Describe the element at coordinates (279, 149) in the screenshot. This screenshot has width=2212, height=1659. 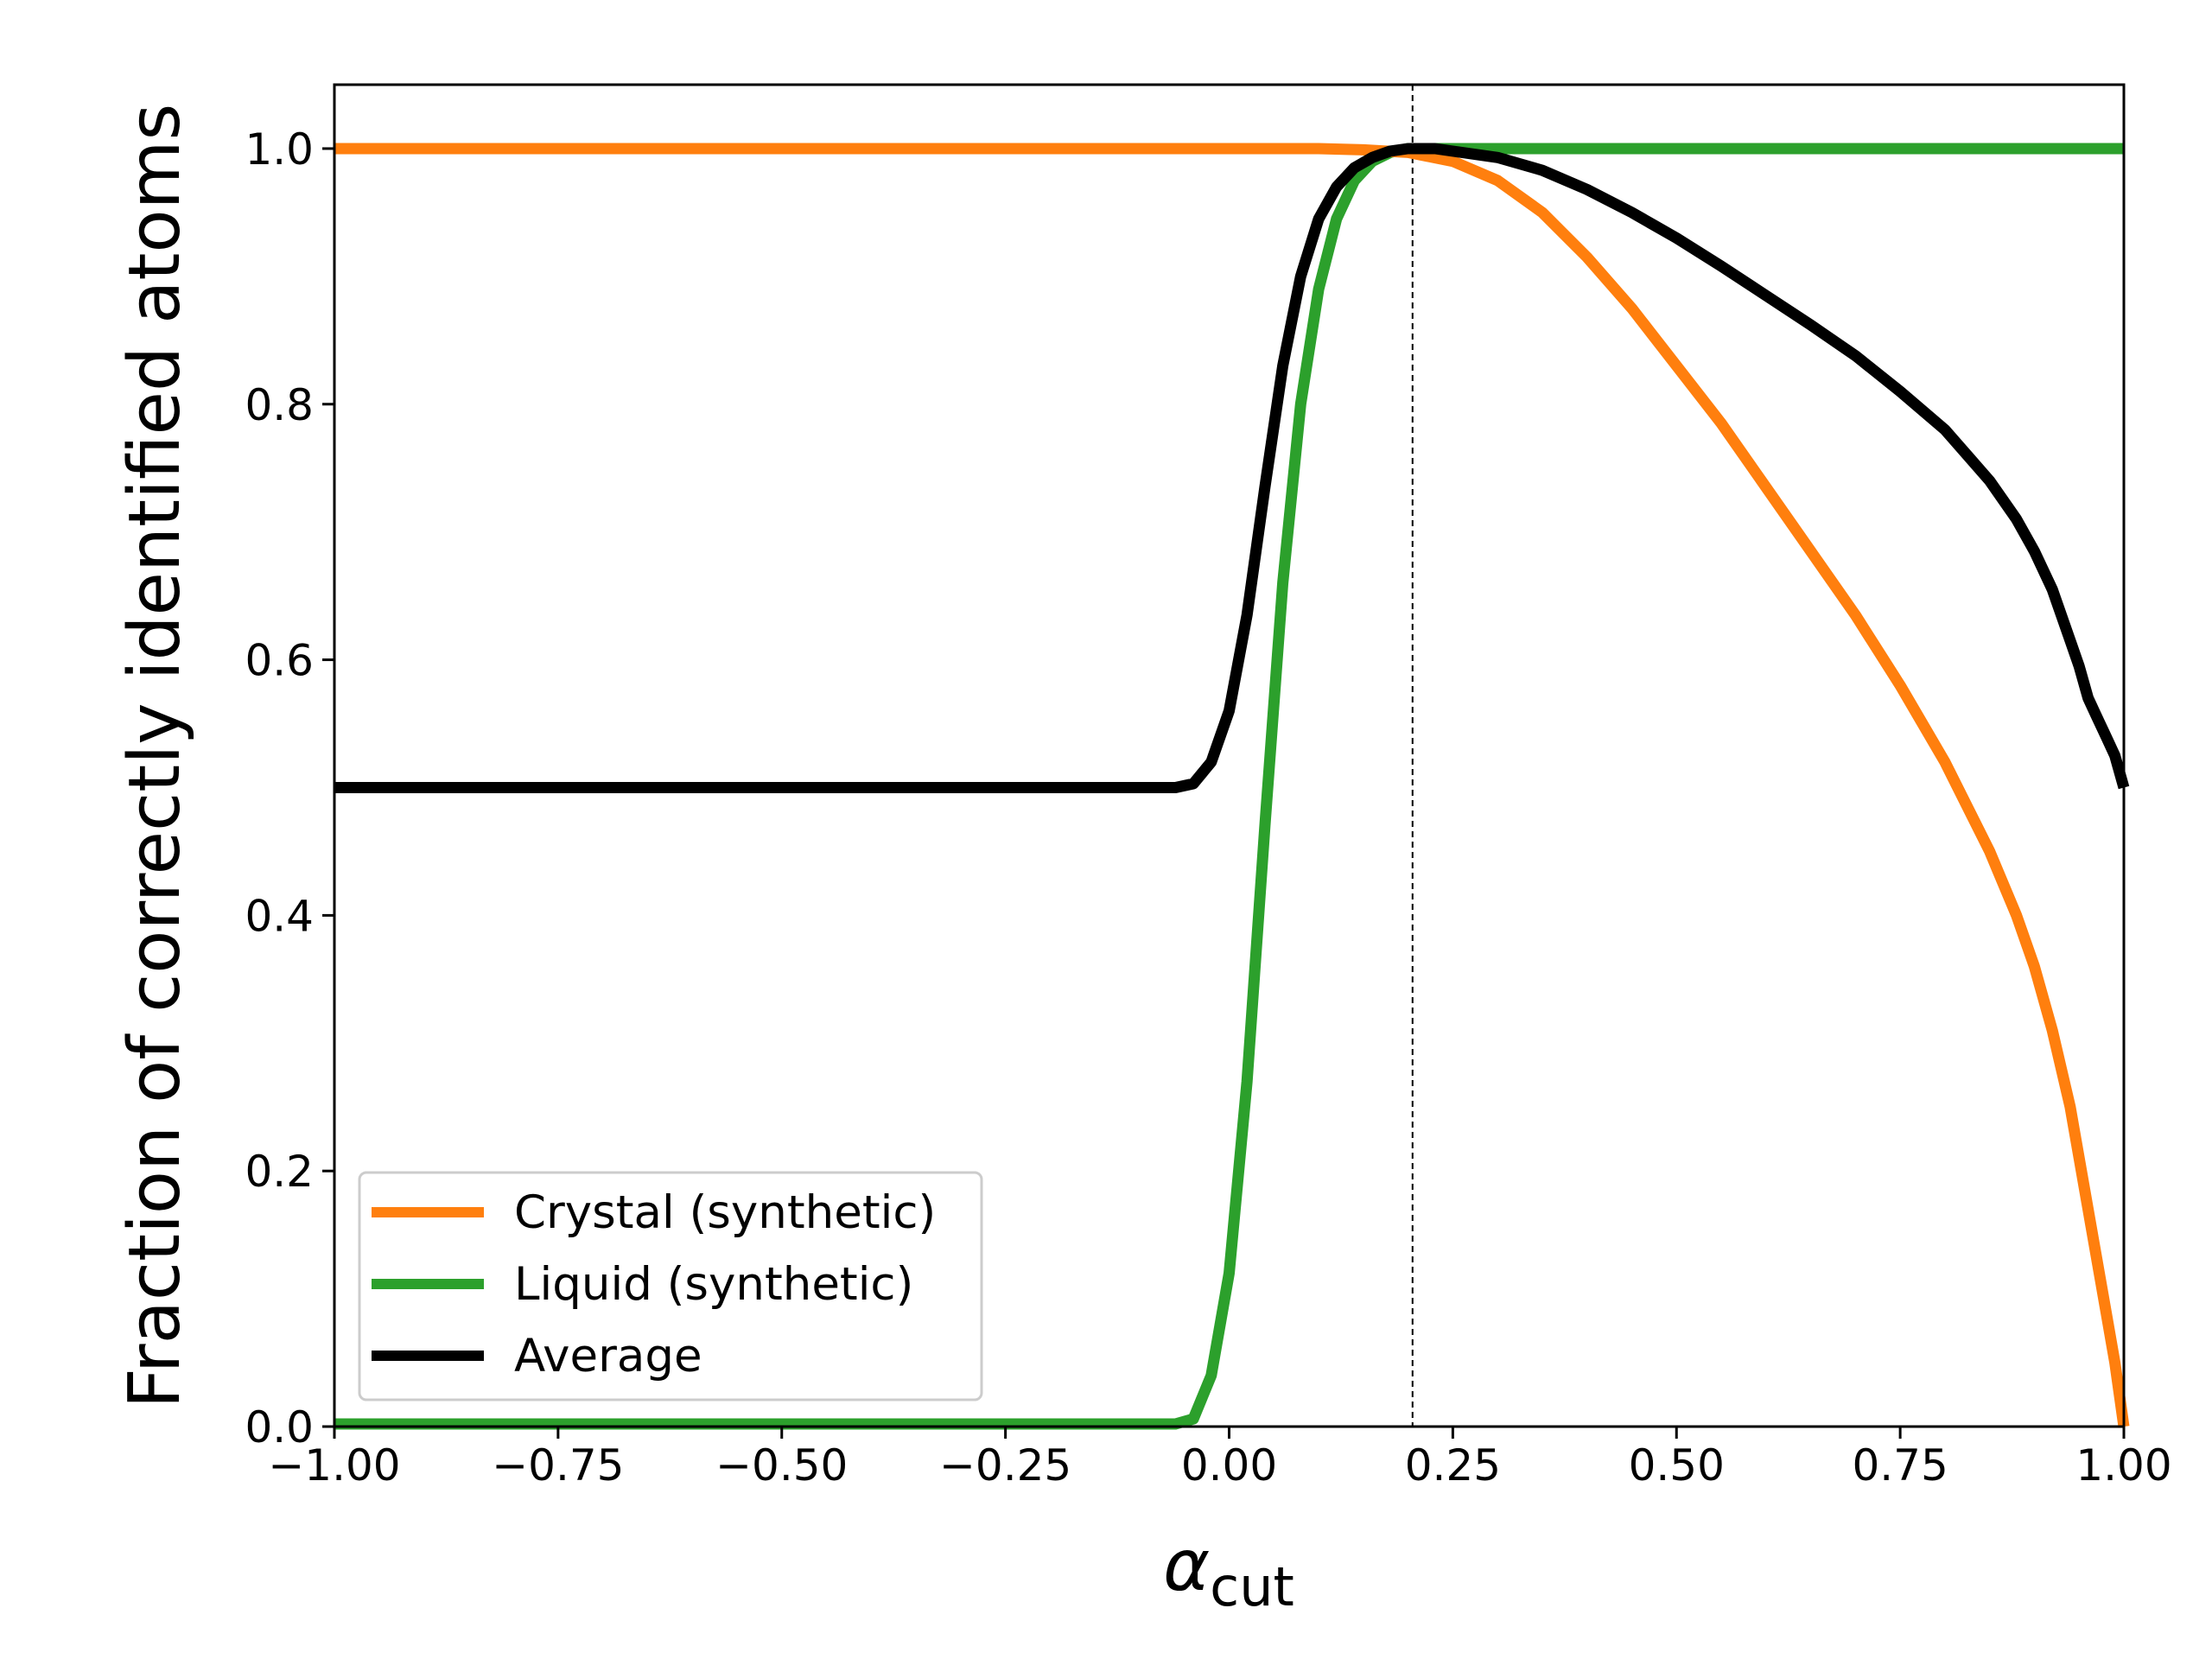
I see `y-tick-label: 1.0` at that location.